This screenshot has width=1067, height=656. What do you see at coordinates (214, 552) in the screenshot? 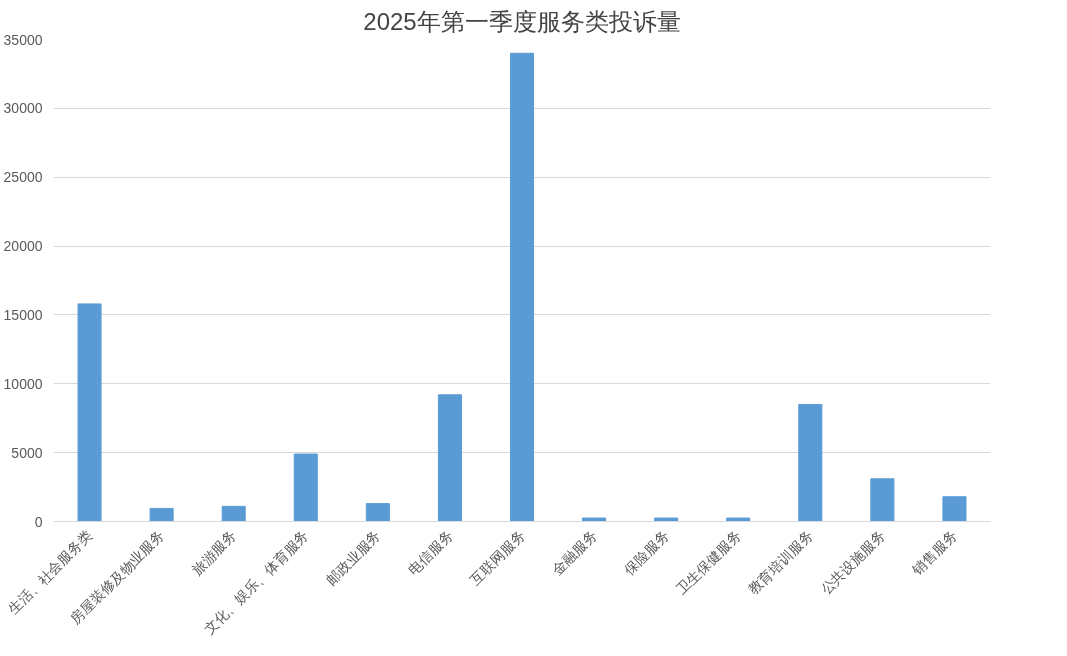
I see `x-tick-label: 旅游服务` at bounding box center [214, 552].